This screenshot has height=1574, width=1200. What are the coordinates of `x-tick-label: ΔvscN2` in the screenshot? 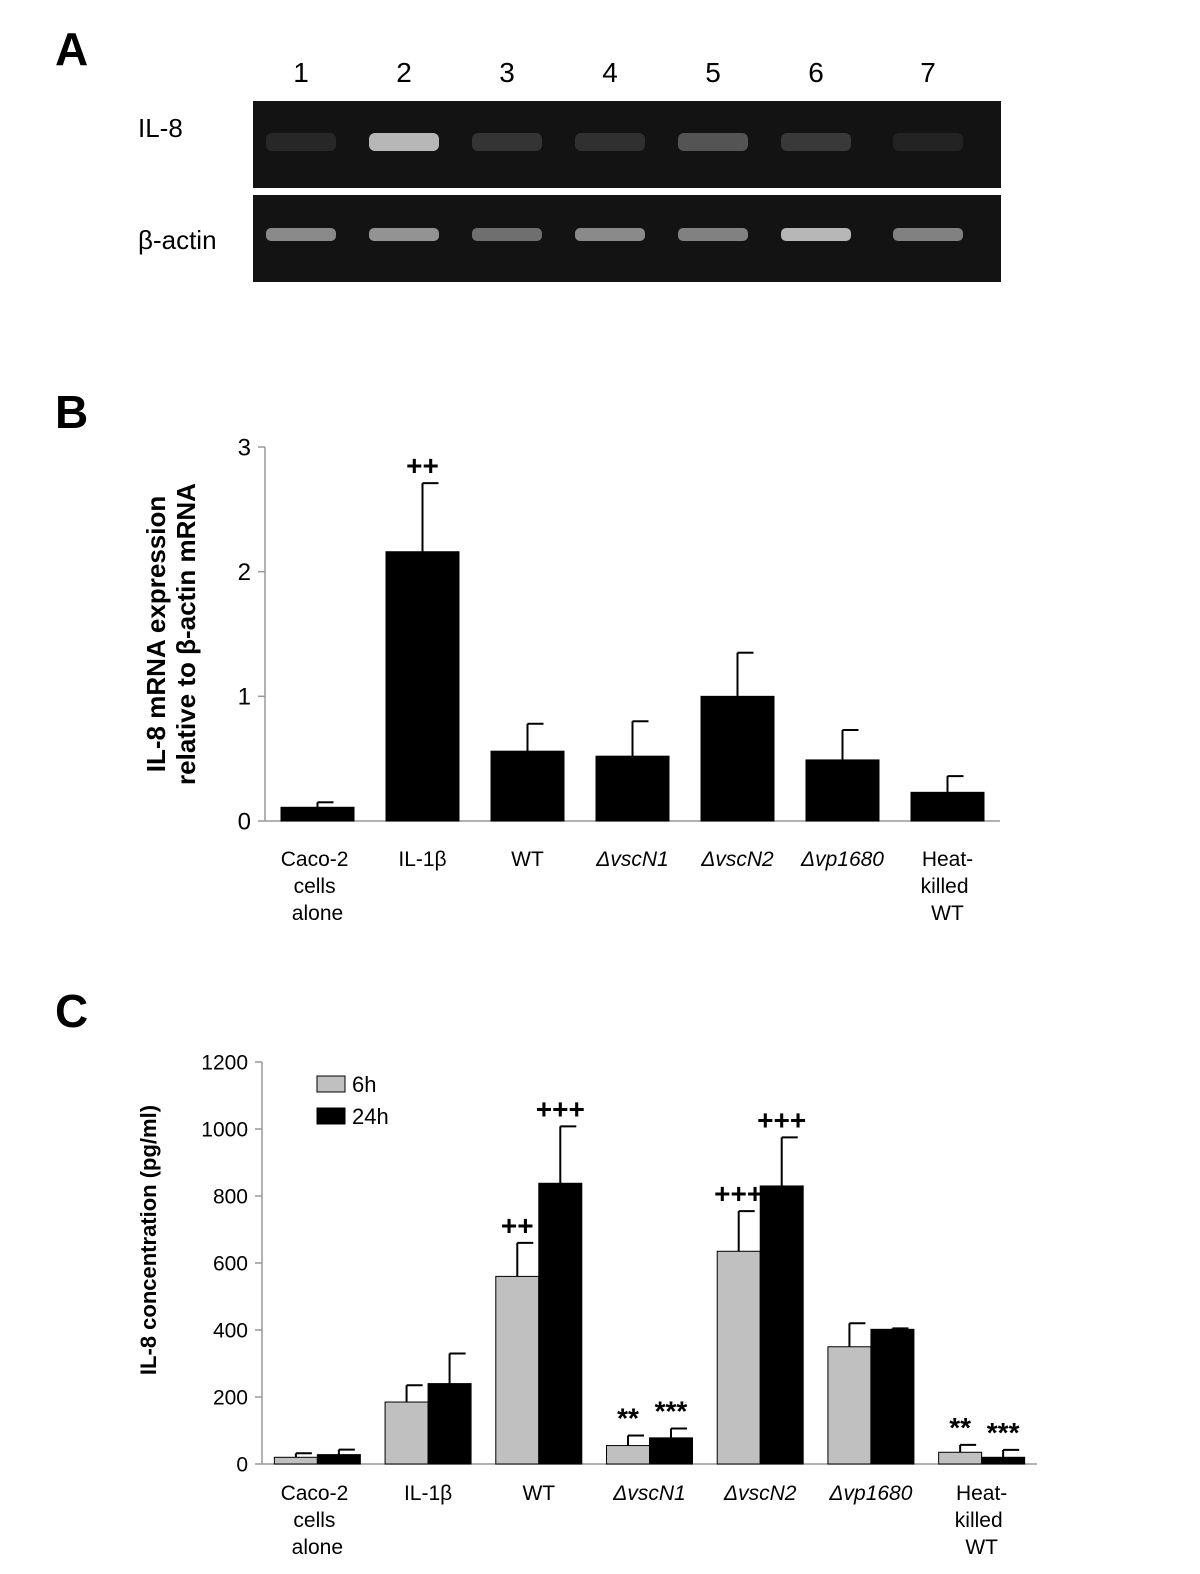 It's located at (760, 1493).